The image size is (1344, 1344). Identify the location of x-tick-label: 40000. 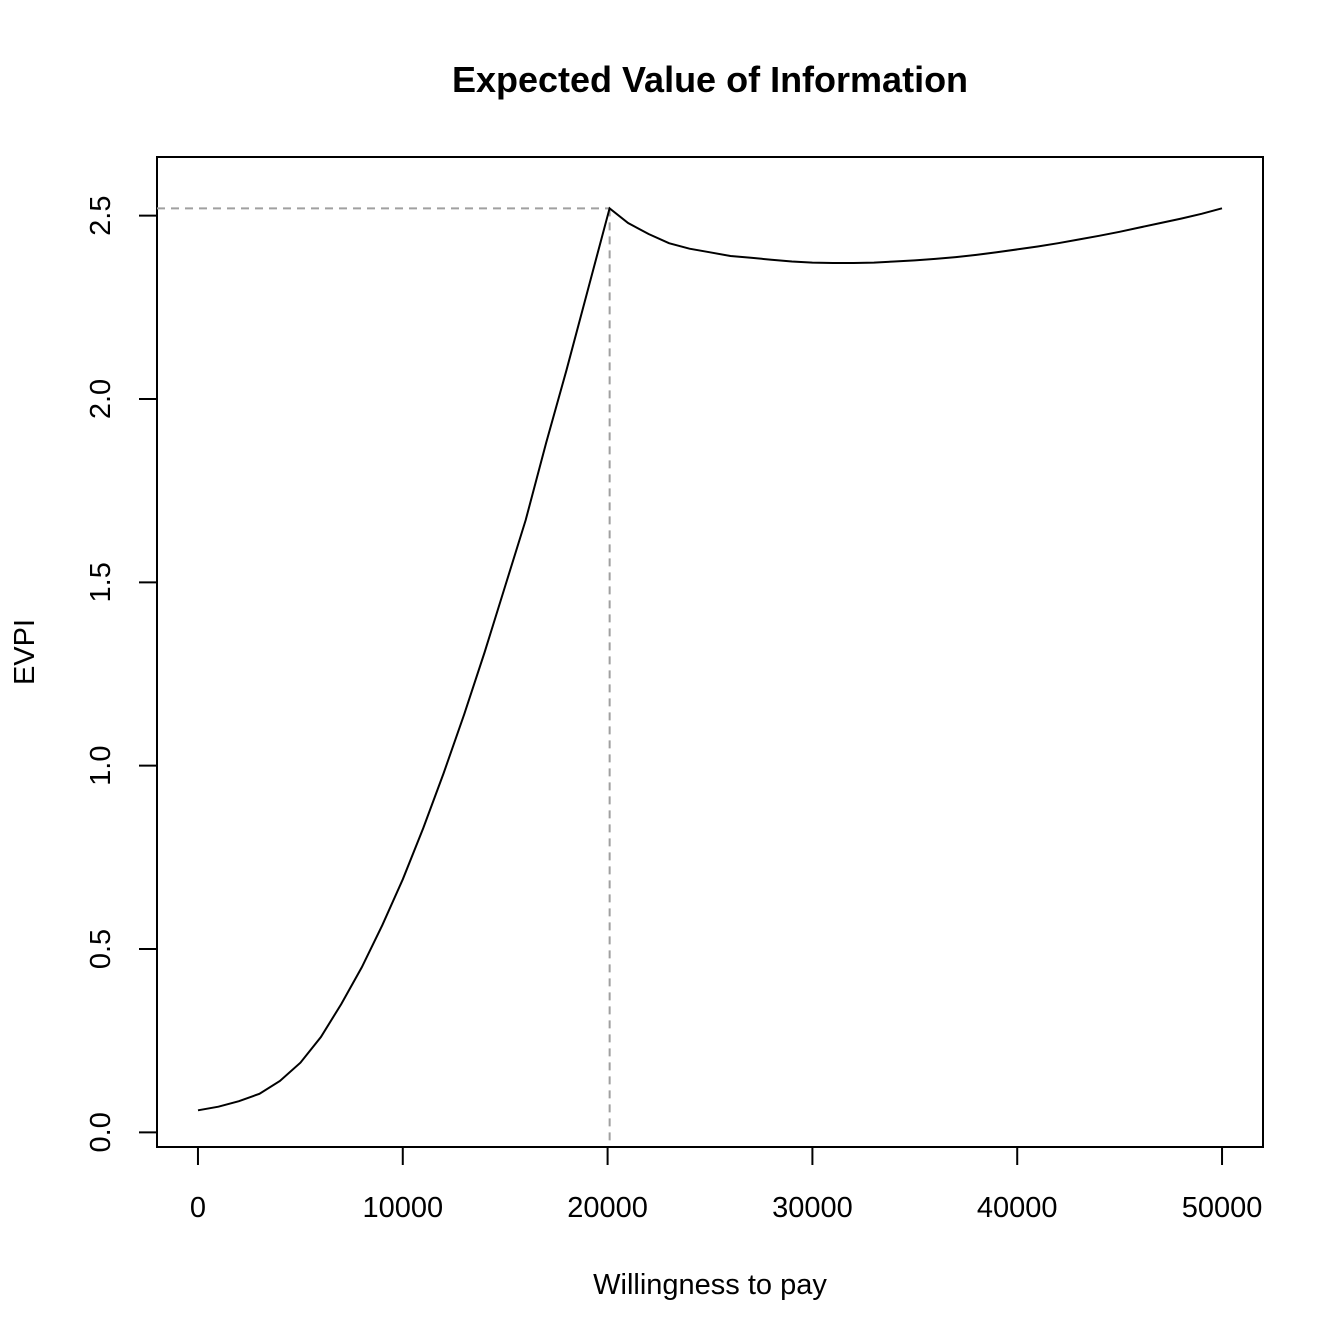
(1017, 1208).